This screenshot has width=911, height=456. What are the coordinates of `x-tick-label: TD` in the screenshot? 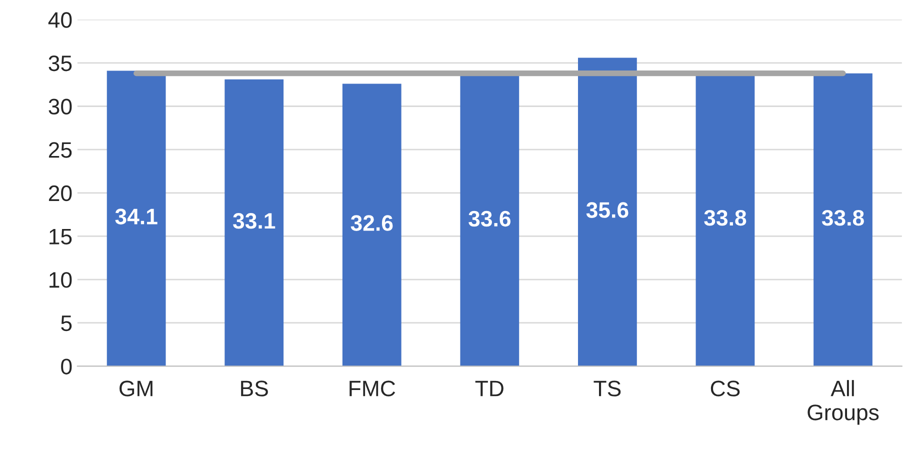 It's located at (489, 388).